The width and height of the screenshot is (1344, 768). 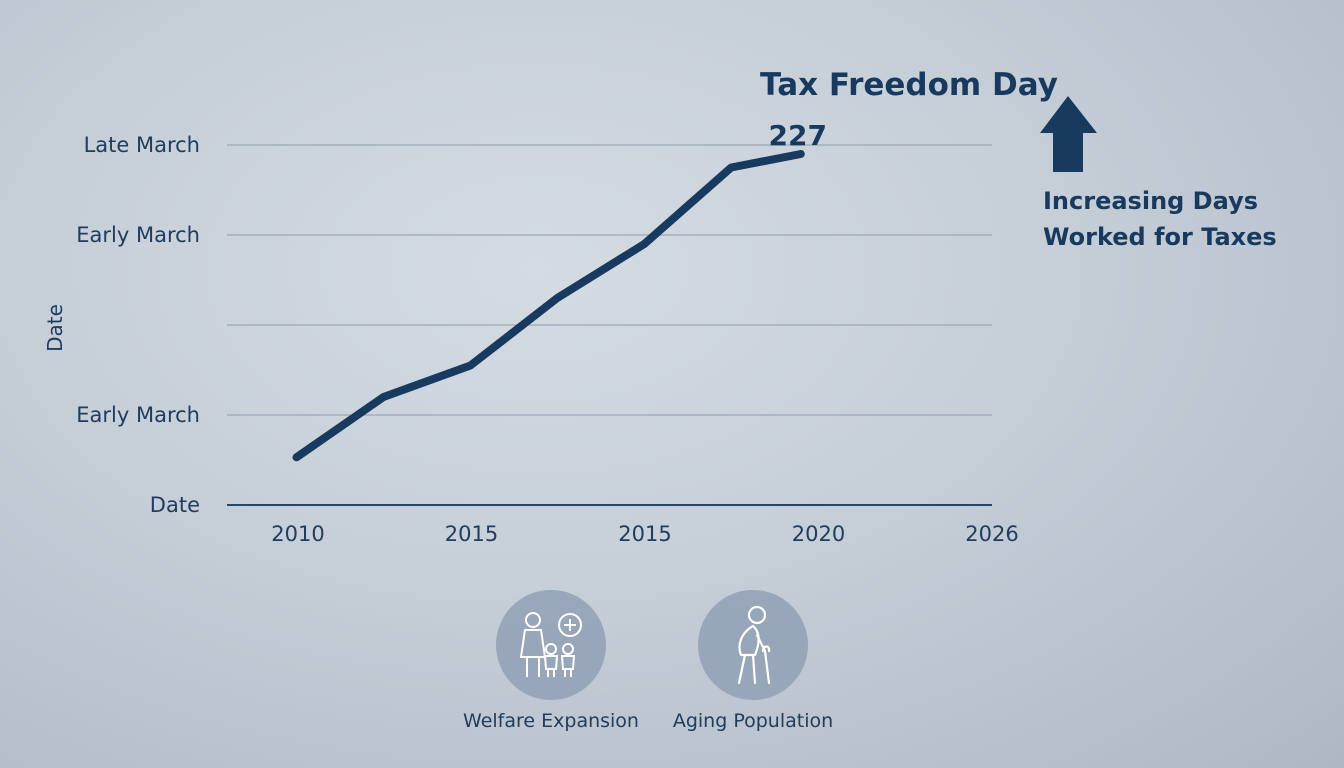 I want to click on y-tick-label: Date, so click(x=175, y=505).